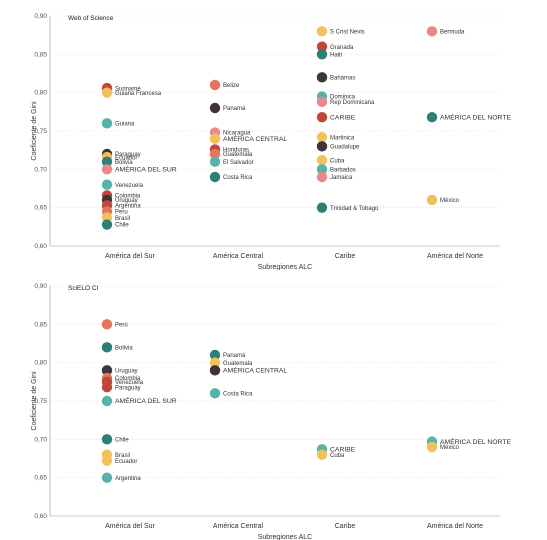  Describe the element at coordinates (345, 256) in the screenshot. I see `x-tick-label: Caribe` at that location.